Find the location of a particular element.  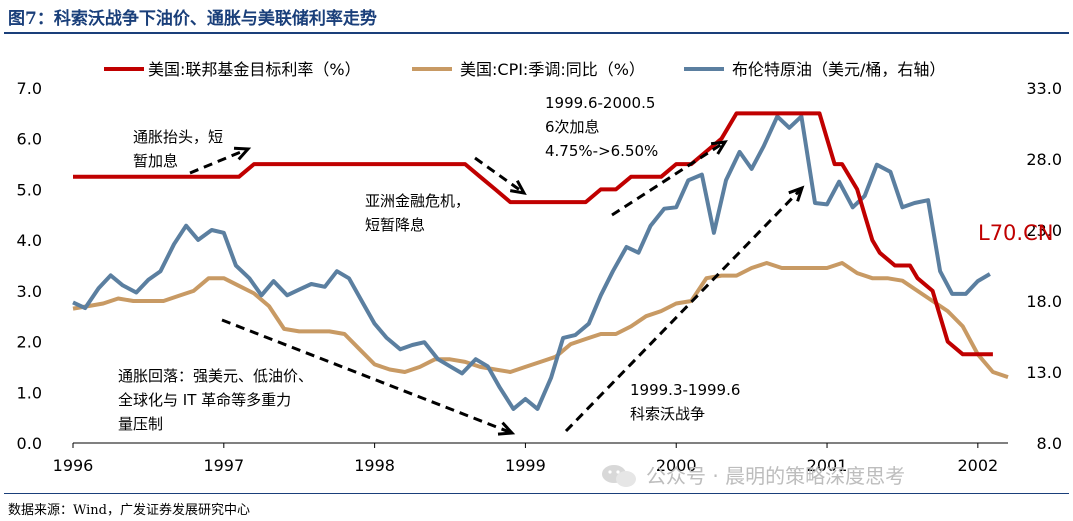

source-note: 数据来源：Wind，广发证券发展研究中心 is located at coordinates (129, 510).